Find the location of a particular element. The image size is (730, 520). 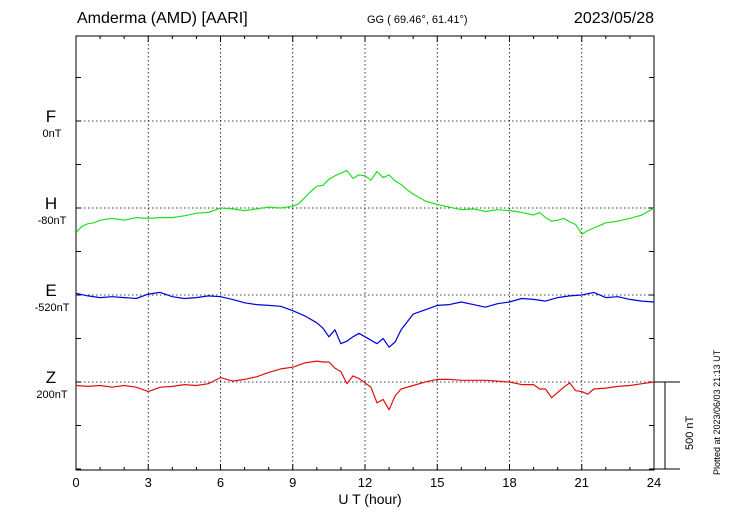

geographic-coordinates: GG ( 69.46°, 61.41°) is located at coordinates (417, 20).